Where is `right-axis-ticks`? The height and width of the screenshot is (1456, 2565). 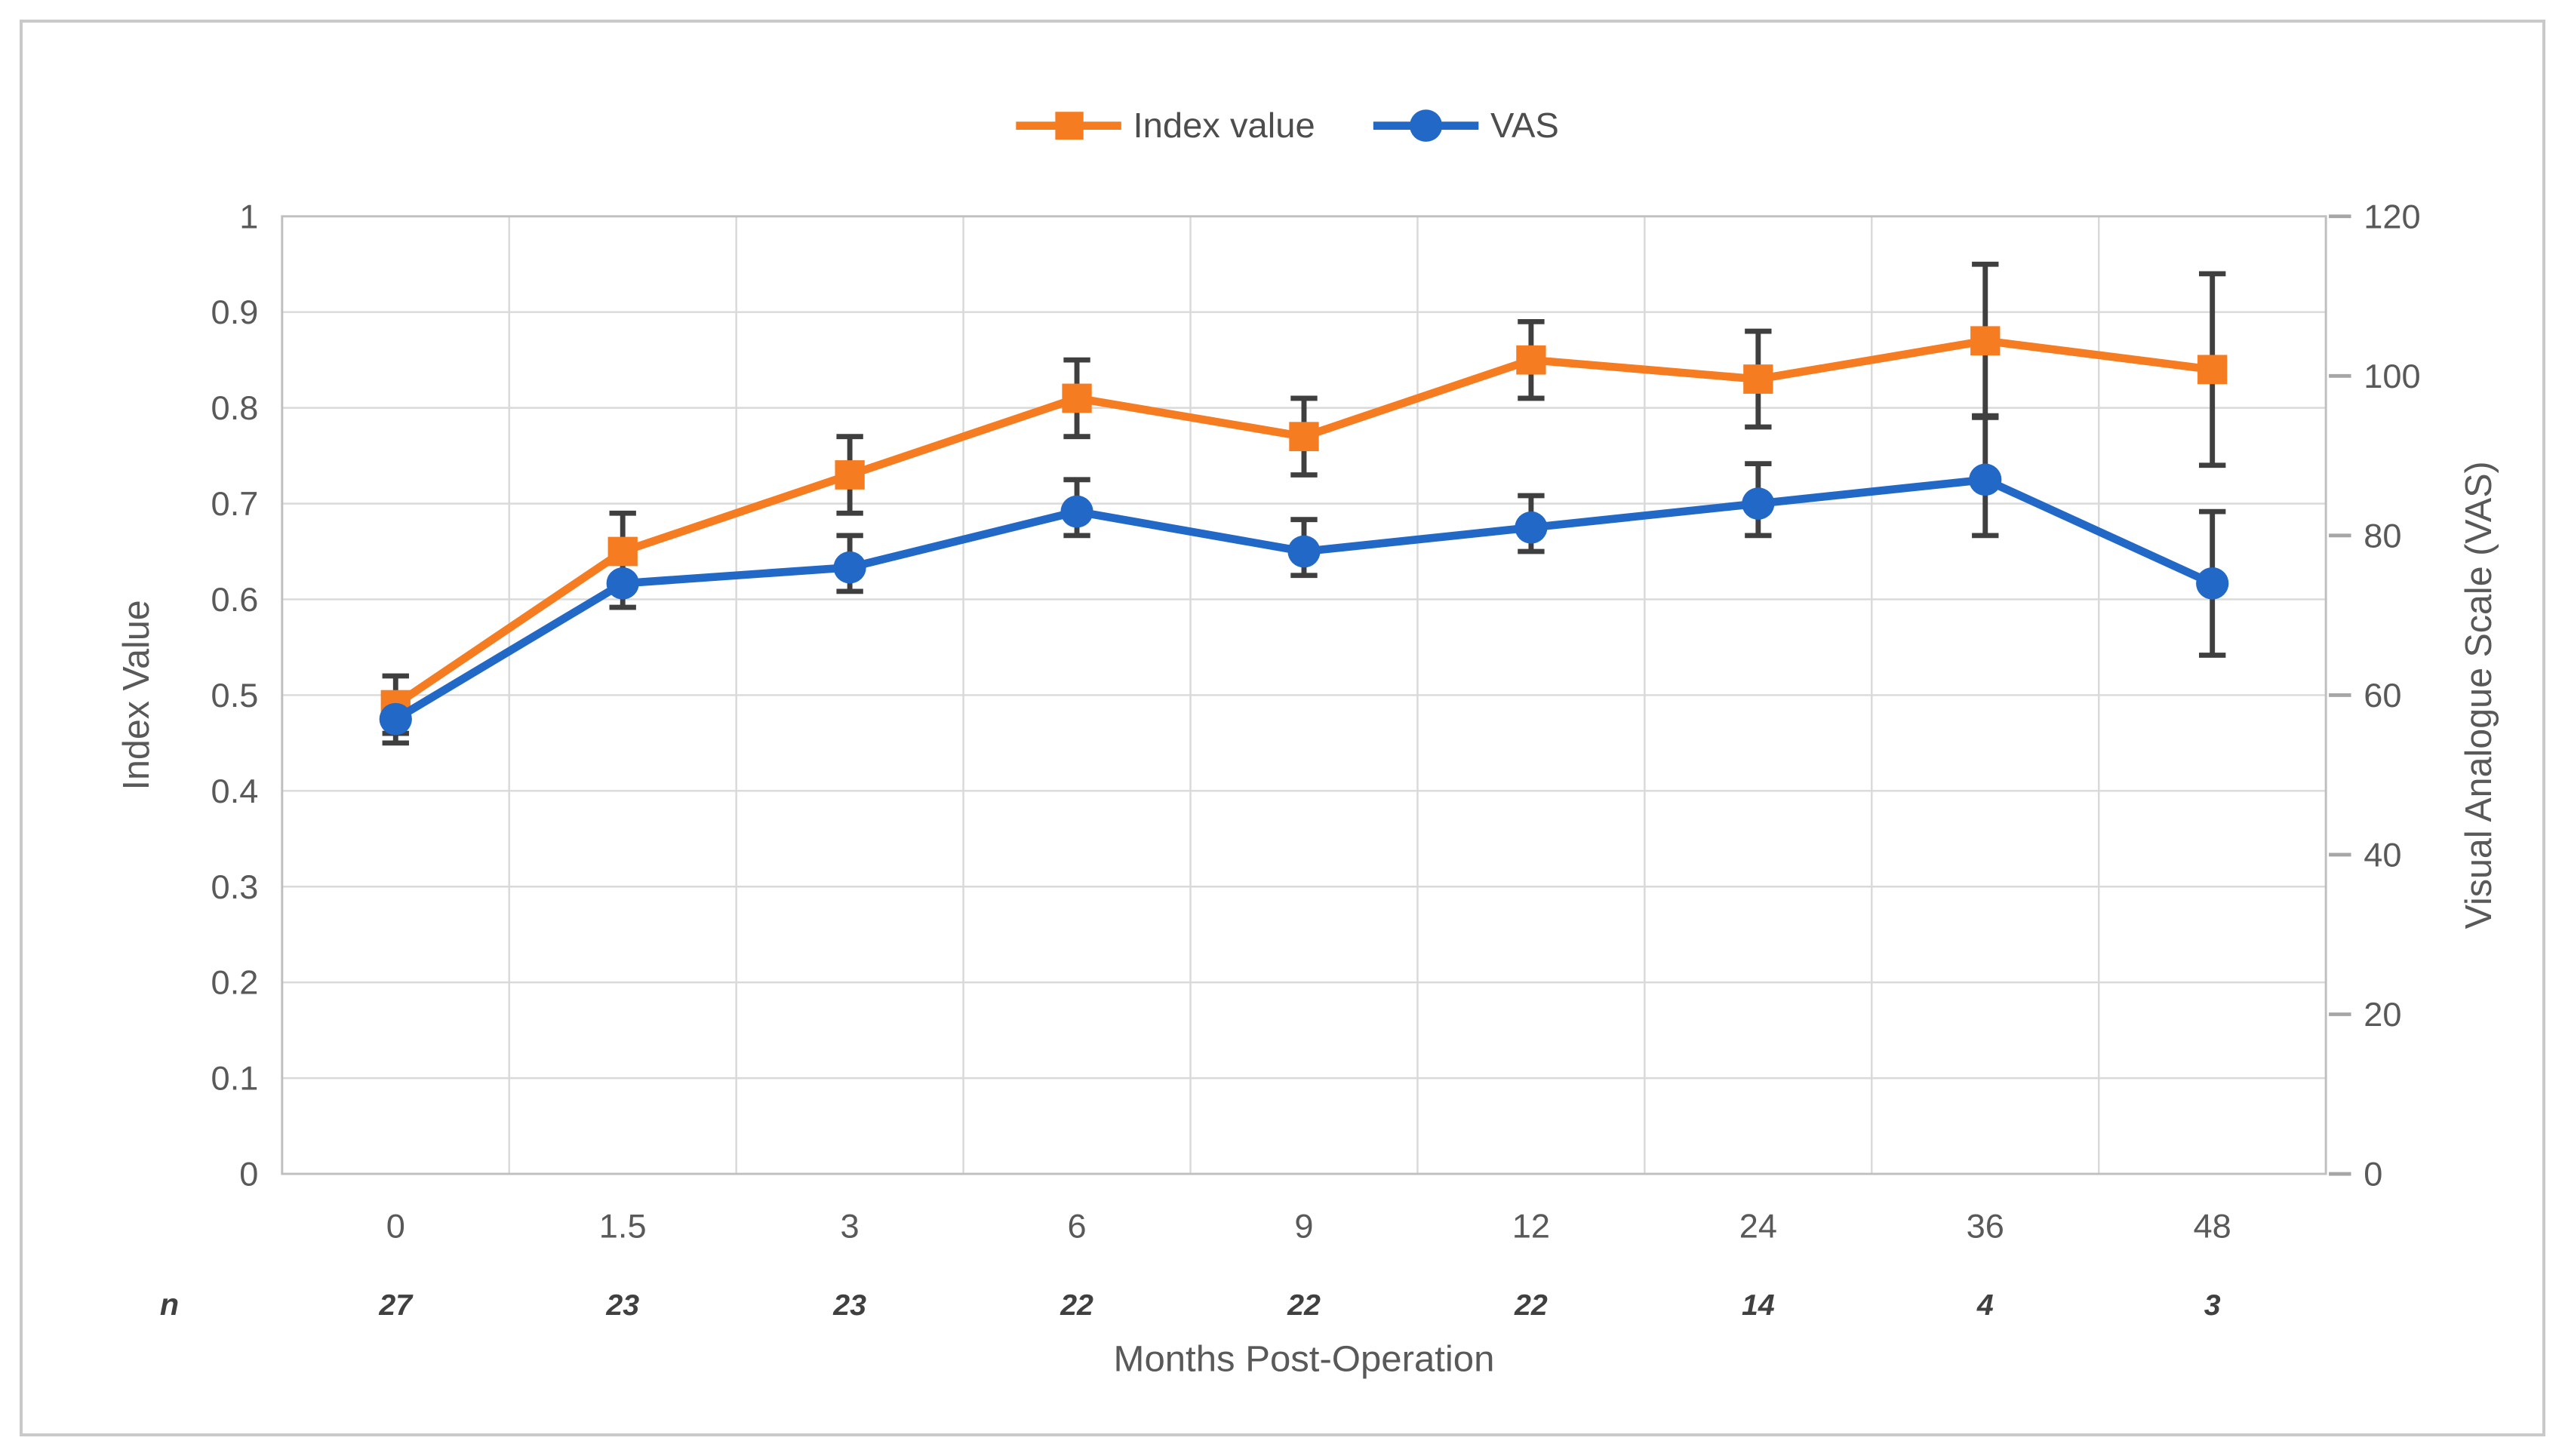
right-axis-ticks is located at coordinates (2340, 695).